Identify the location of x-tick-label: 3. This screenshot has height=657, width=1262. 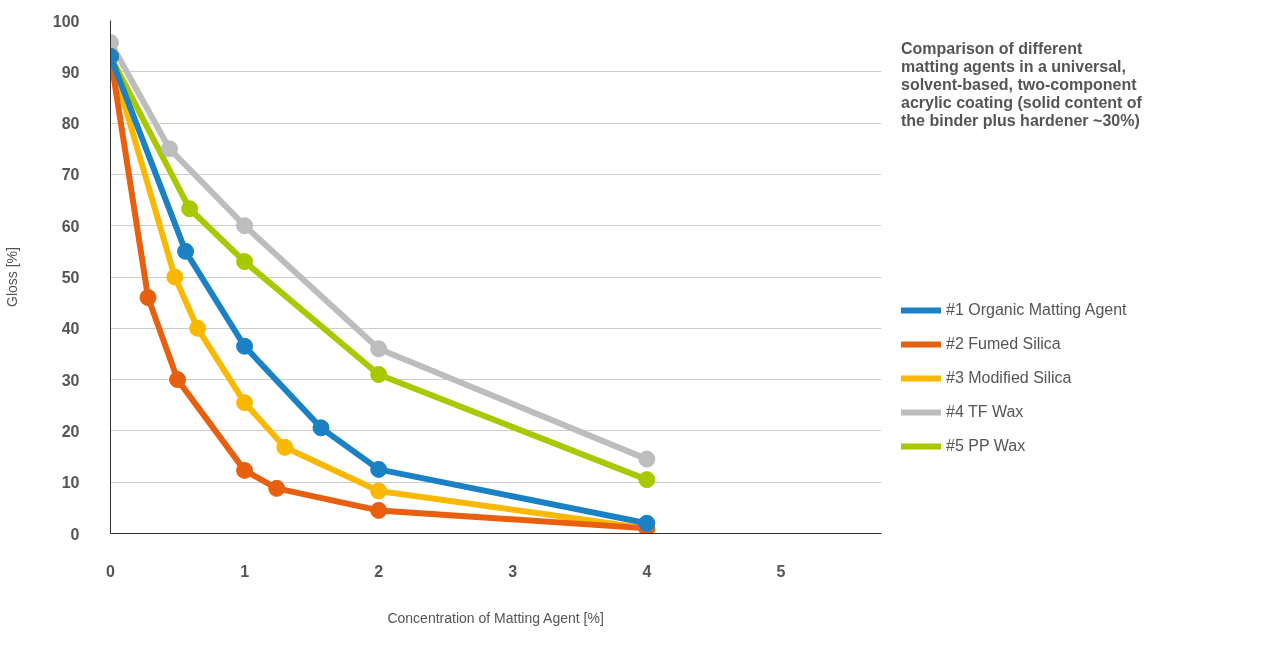
(513, 571).